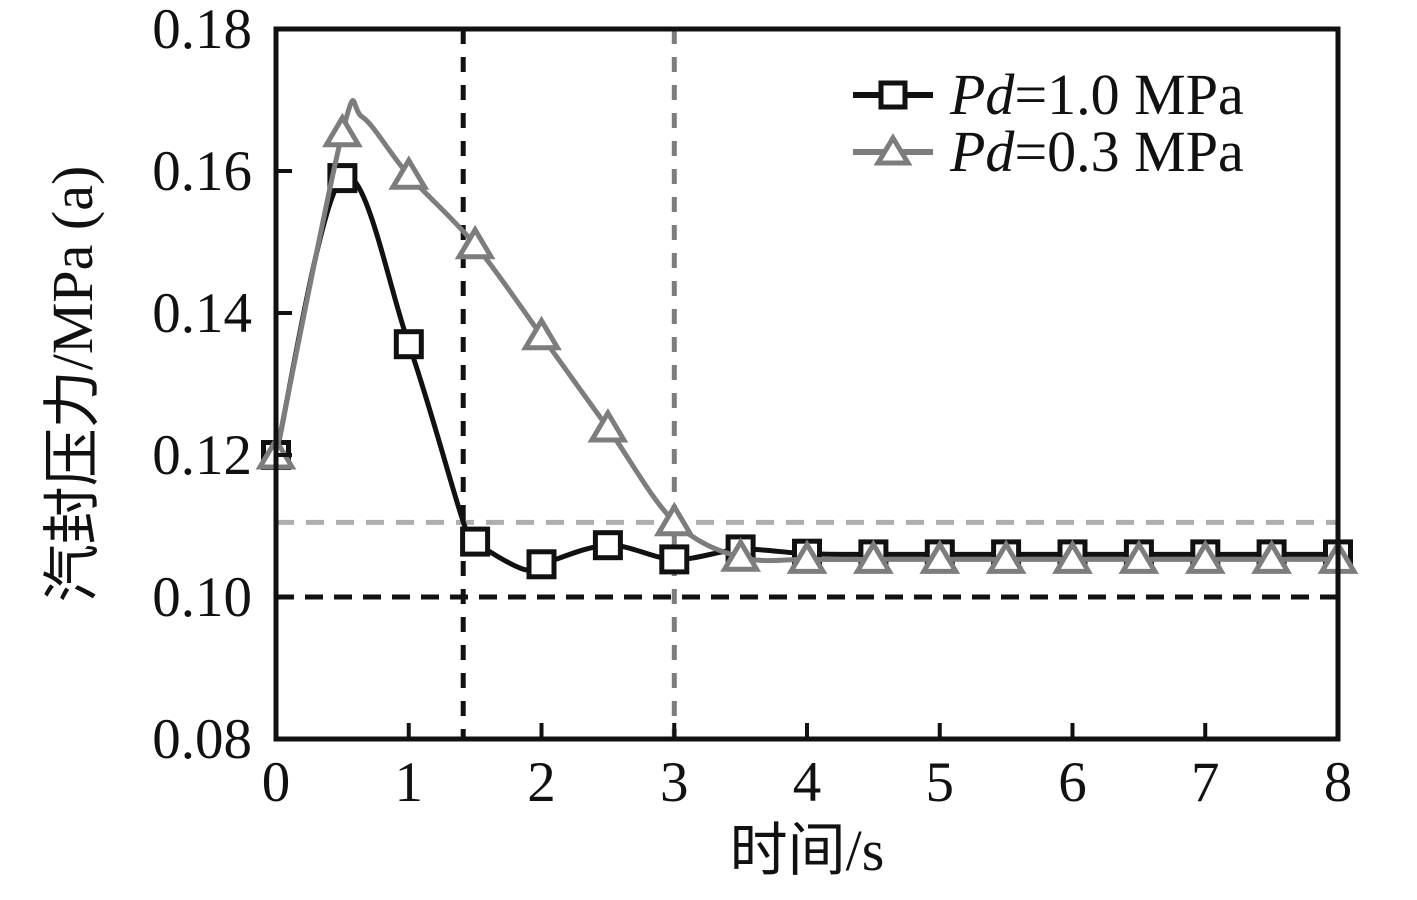 The height and width of the screenshot is (900, 1417). What do you see at coordinates (1096, 94) in the screenshot?
I see `legend-label: Pd=1.0 MPa` at bounding box center [1096, 94].